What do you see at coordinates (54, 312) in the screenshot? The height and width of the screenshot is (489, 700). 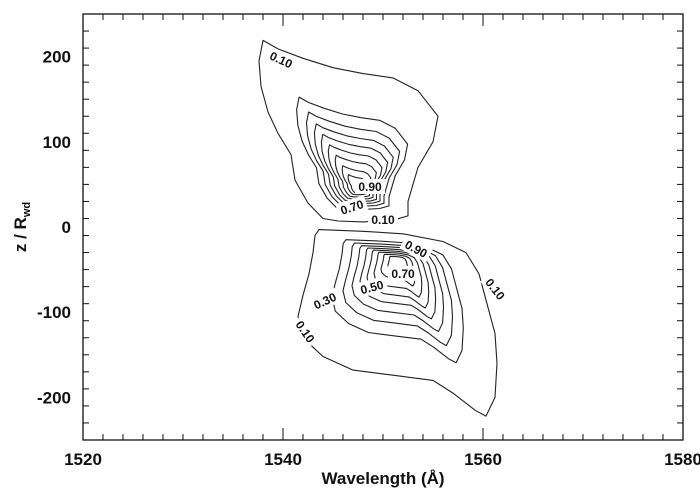 I see `y-tick-label: -100` at bounding box center [54, 312].